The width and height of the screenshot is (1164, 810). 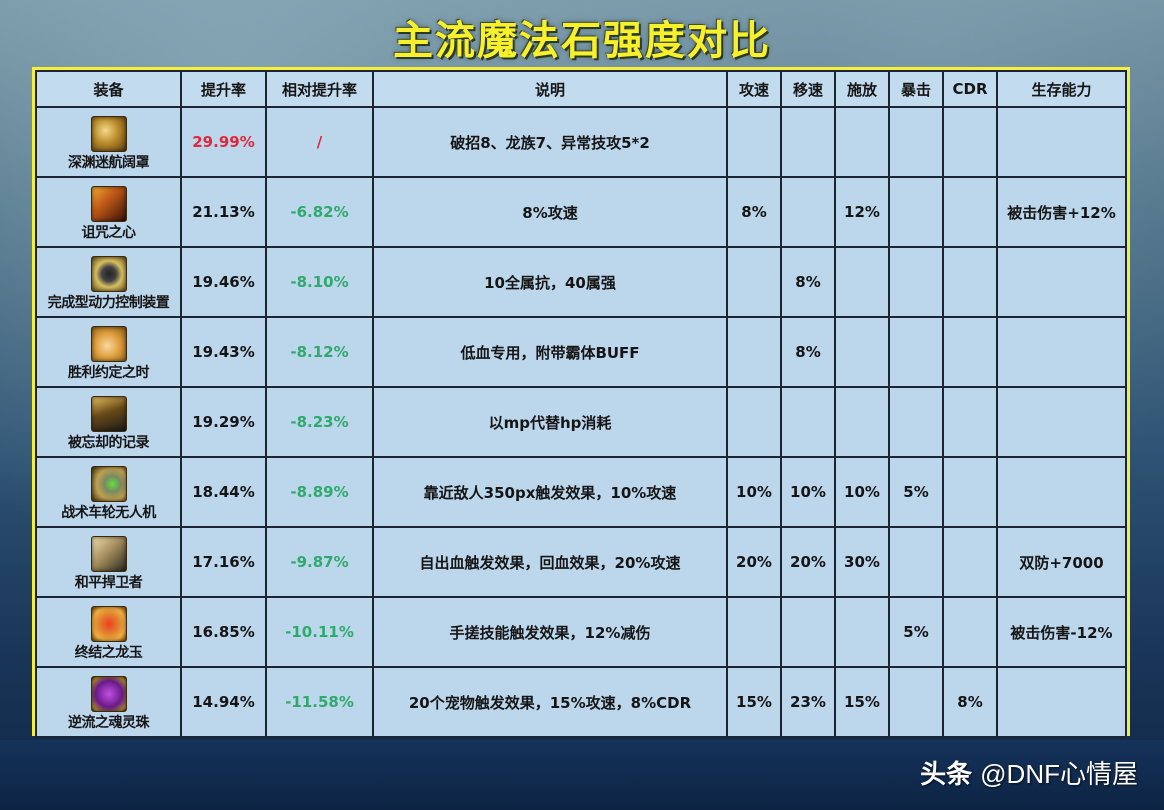 I want to click on gear-cell: 诅咒之心, so click(x=108, y=212).